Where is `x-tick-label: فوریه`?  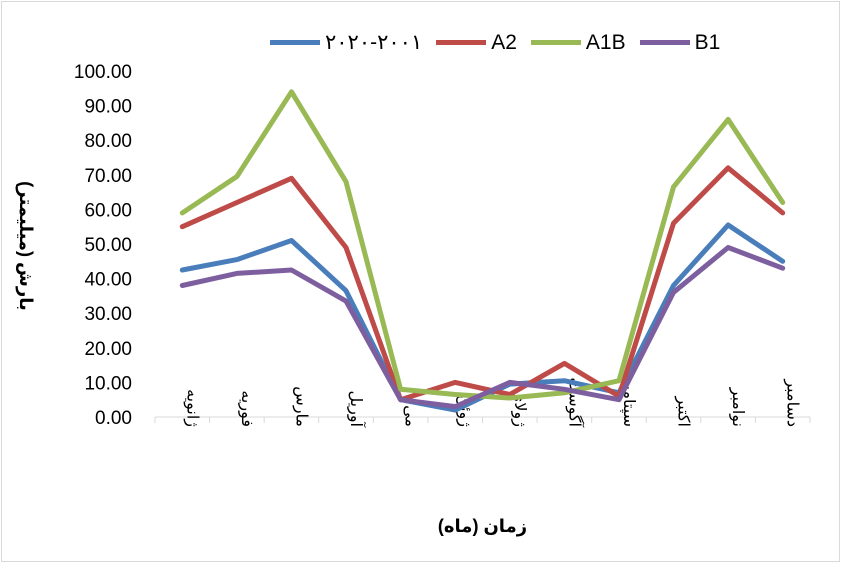
x-tick-label: فوریه is located at coordinates (246, 408).